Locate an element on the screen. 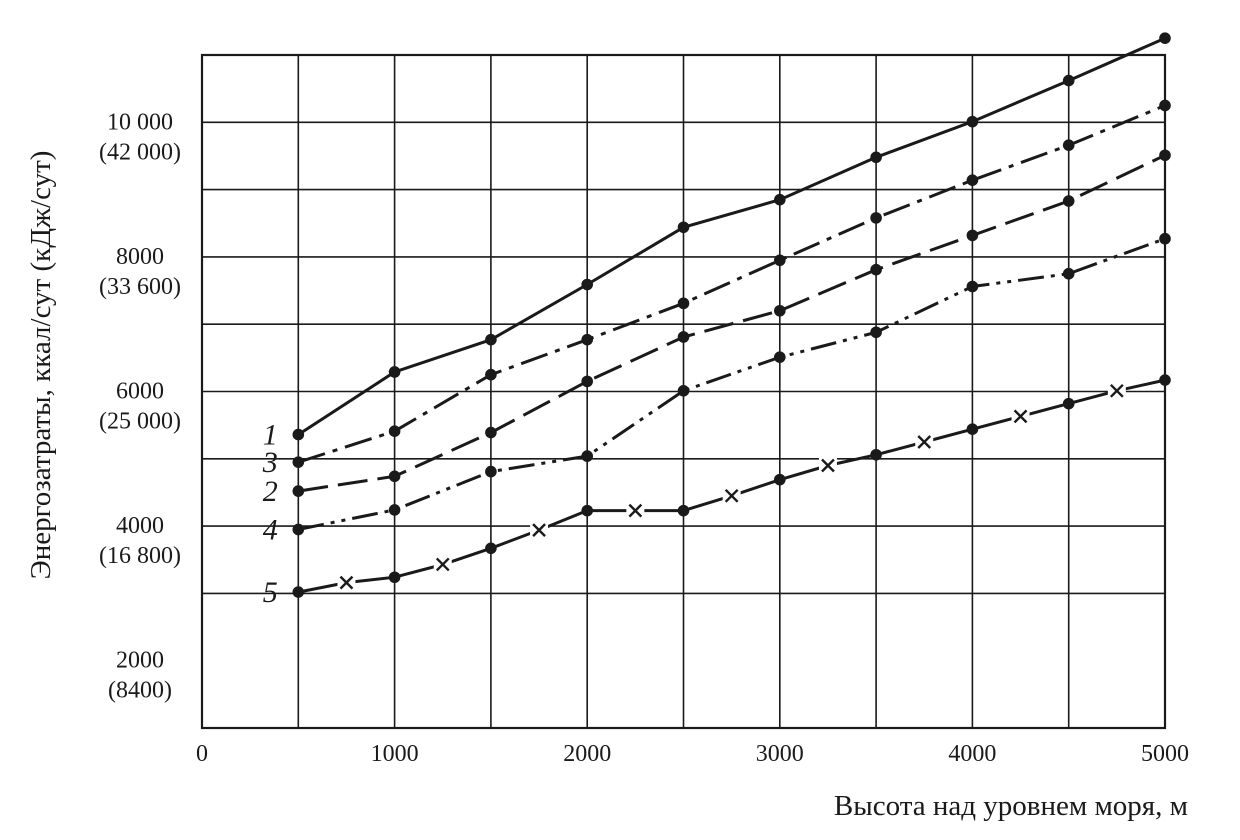 This screenshot has width=1240, height=840. y-tick-label-kj: (16 800) is located at coordinates (140, 556).